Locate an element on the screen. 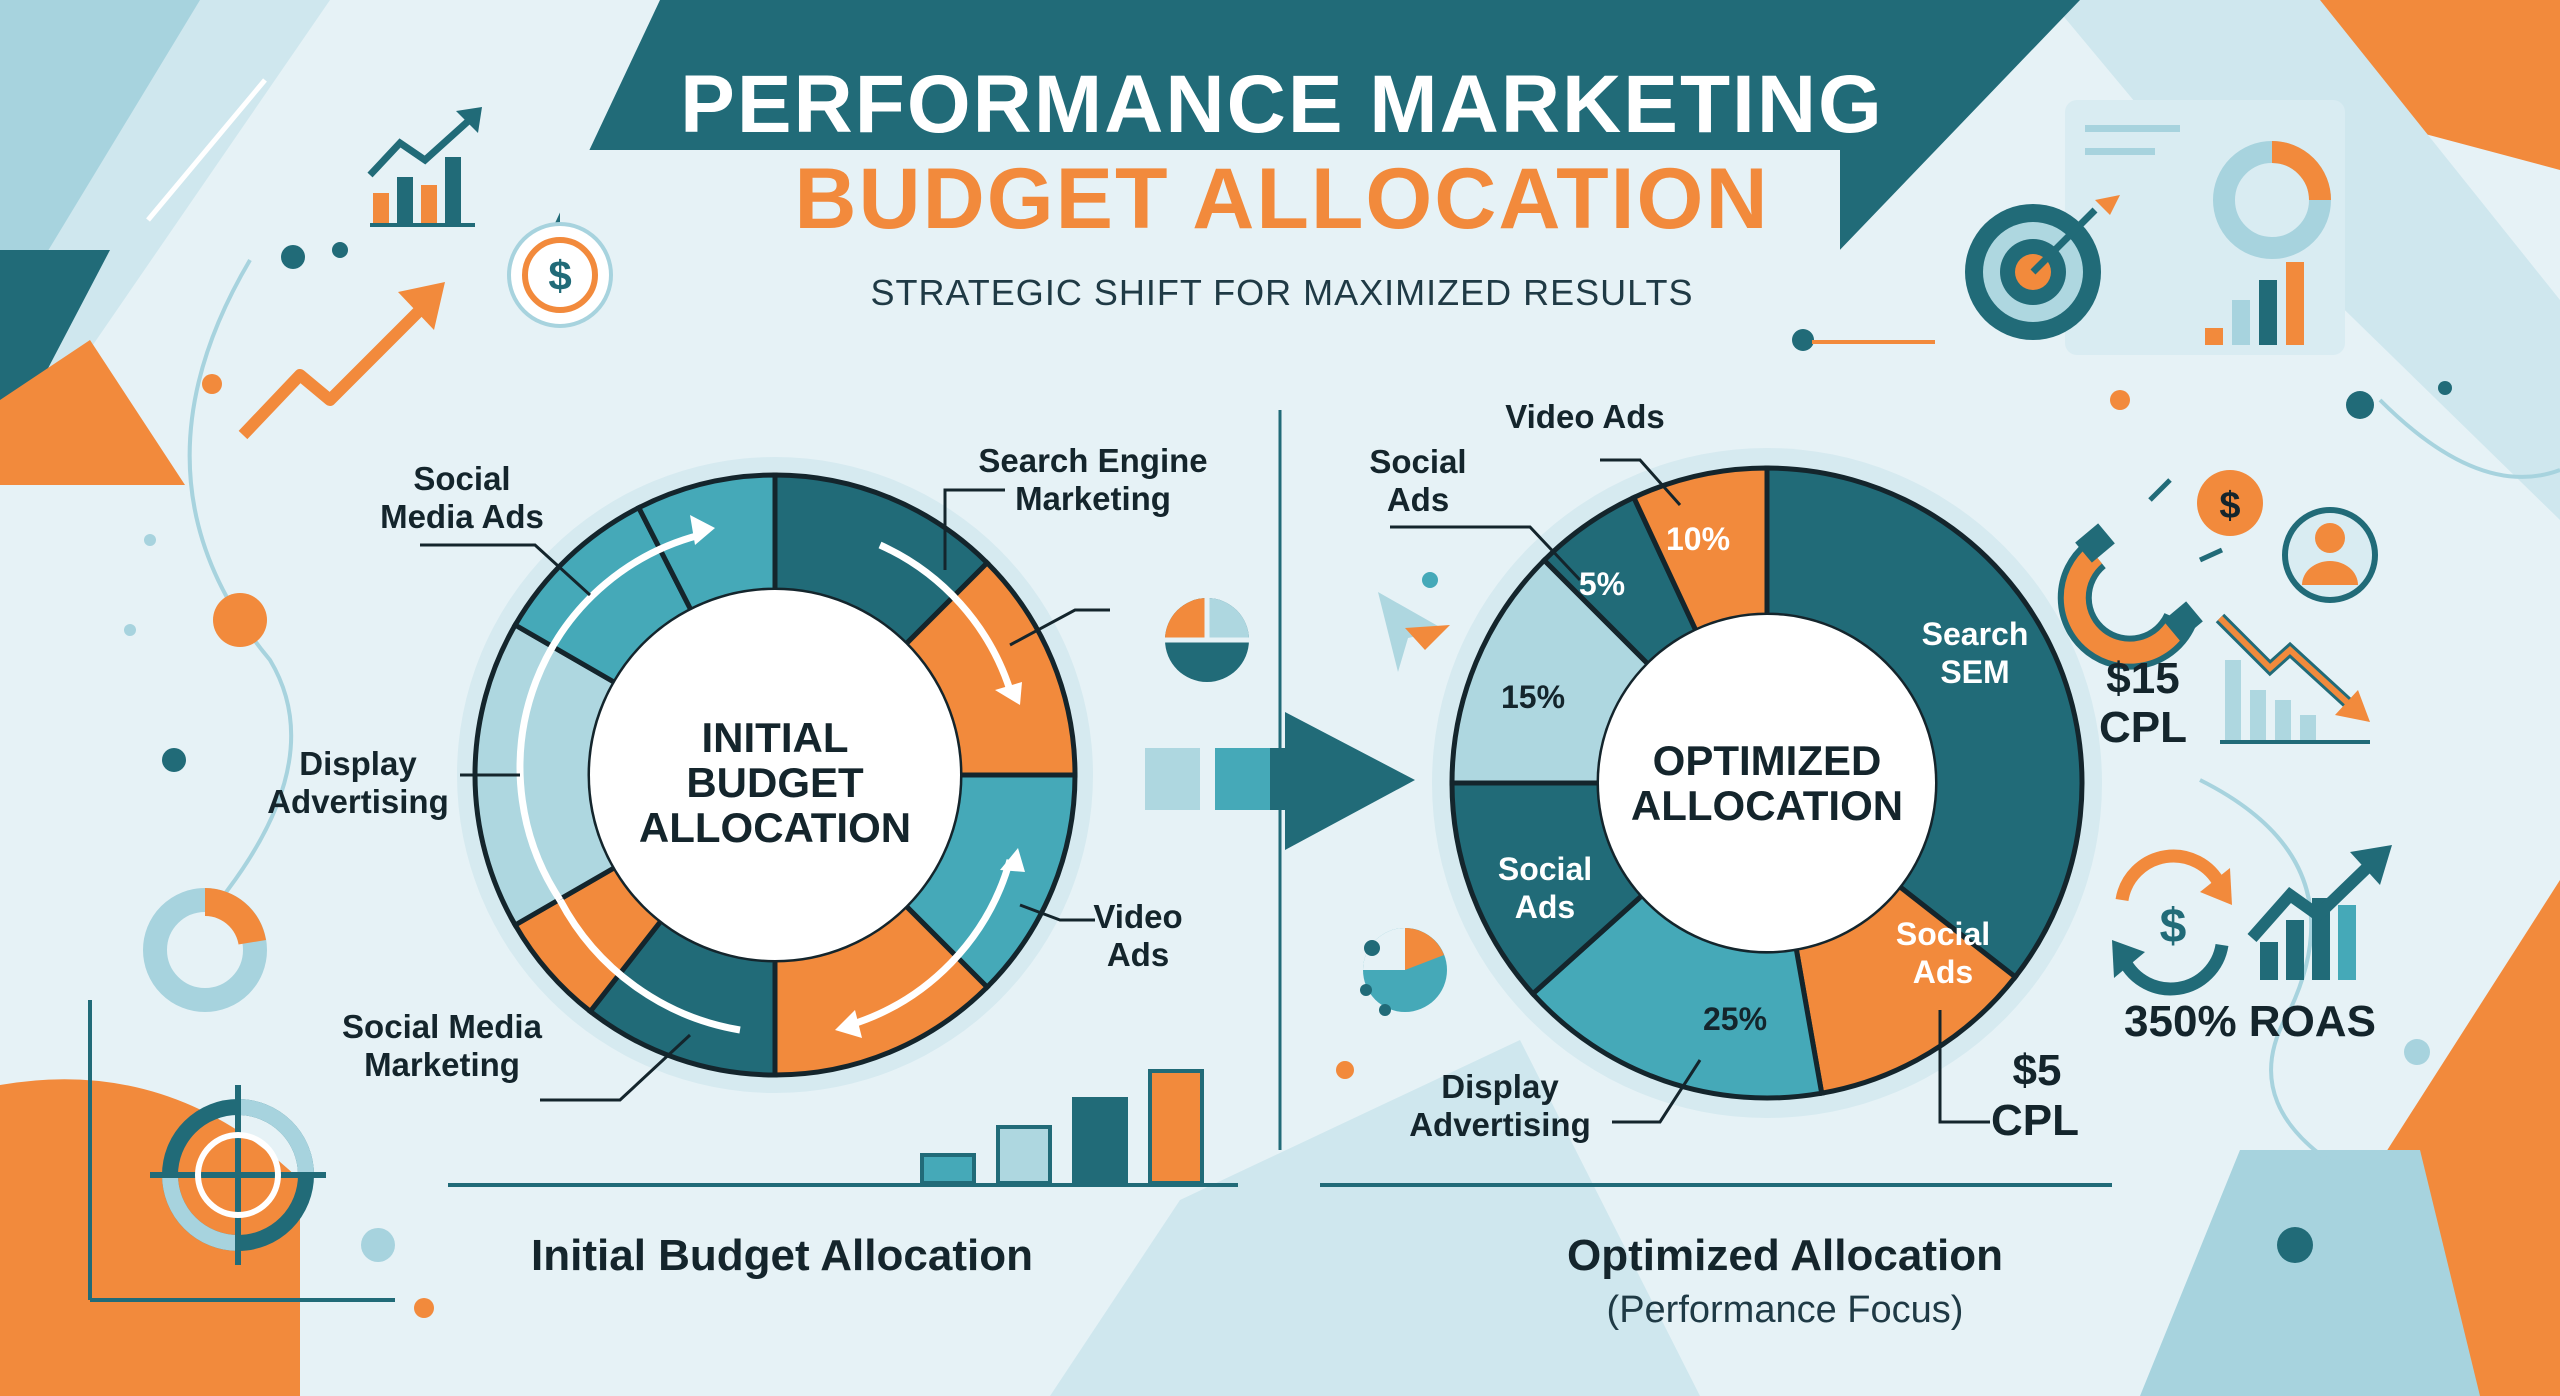 The height and width of the screenshot is (1396, 2560). declining-chart-icon is located at coordinates (2292, 678).